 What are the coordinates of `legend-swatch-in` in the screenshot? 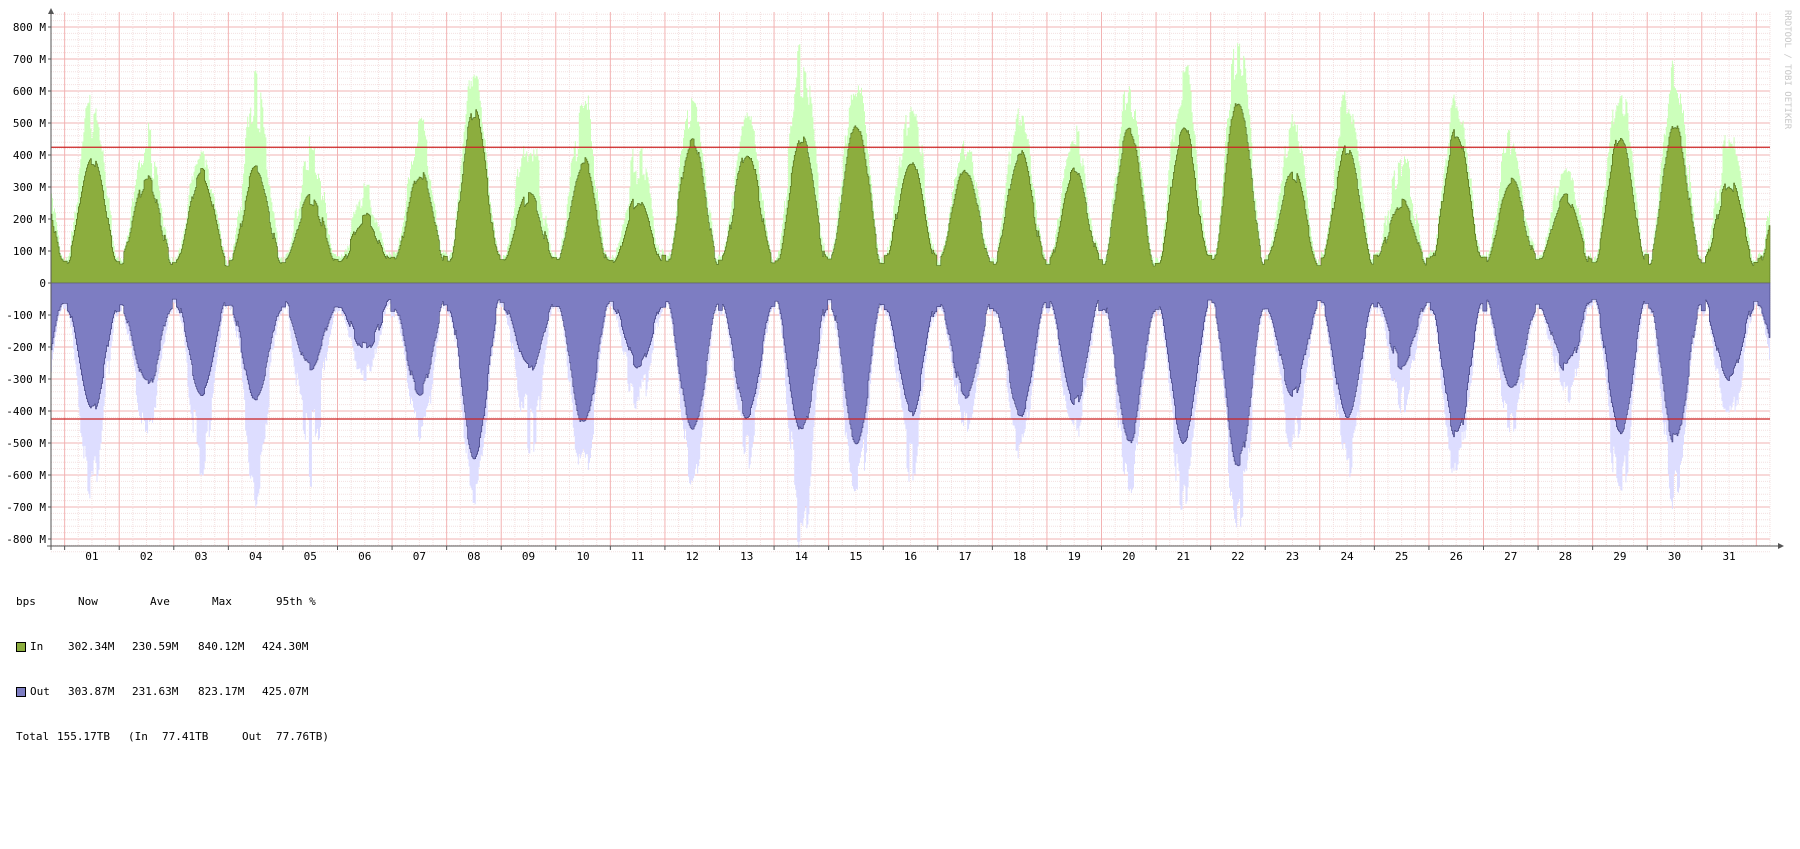 It's located at (21, 647).